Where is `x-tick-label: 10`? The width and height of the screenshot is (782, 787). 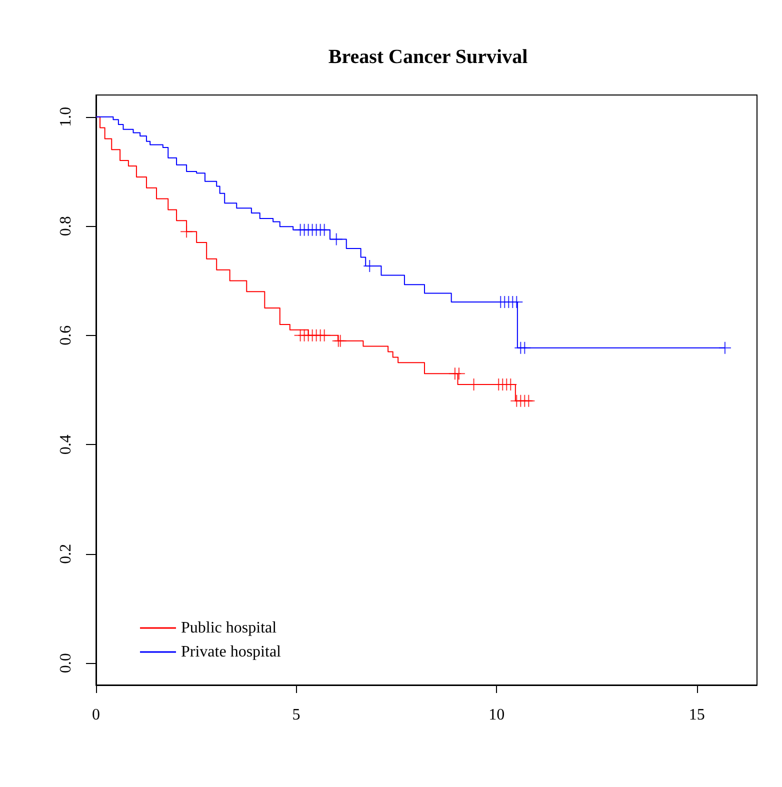 x-tick-label: 10 is located at coordinates (496, 715).